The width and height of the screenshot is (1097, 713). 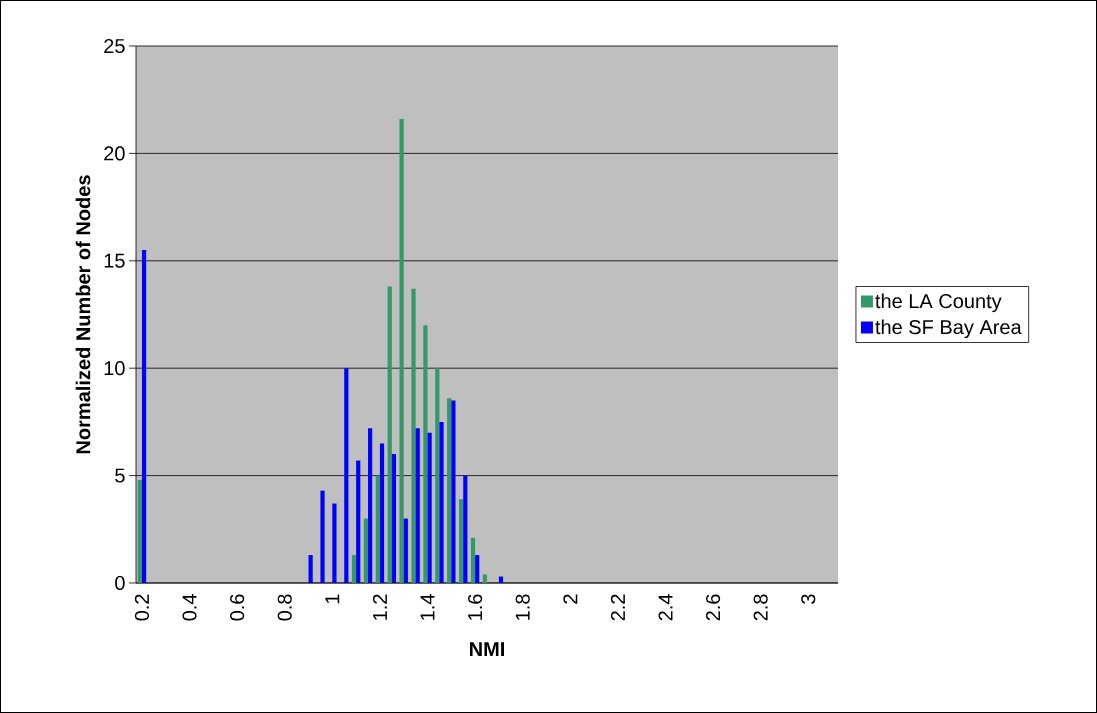 I want to click on y-tick-label: 0, so click(x=120, y=583).